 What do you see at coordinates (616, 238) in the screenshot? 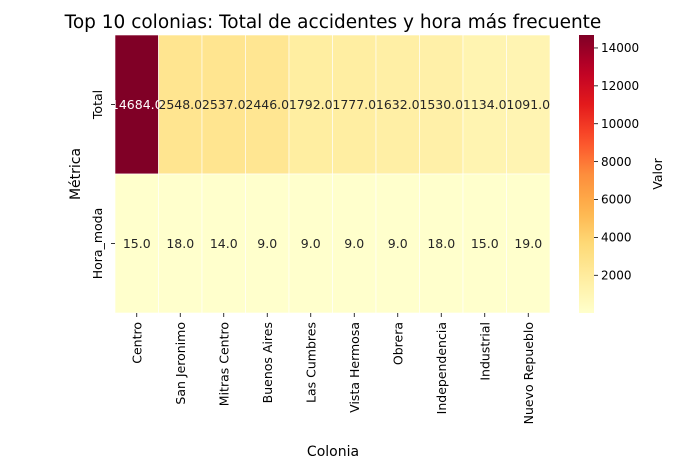
I see `colorbar-tick-label: 4000` at bounding box center [616, 238].